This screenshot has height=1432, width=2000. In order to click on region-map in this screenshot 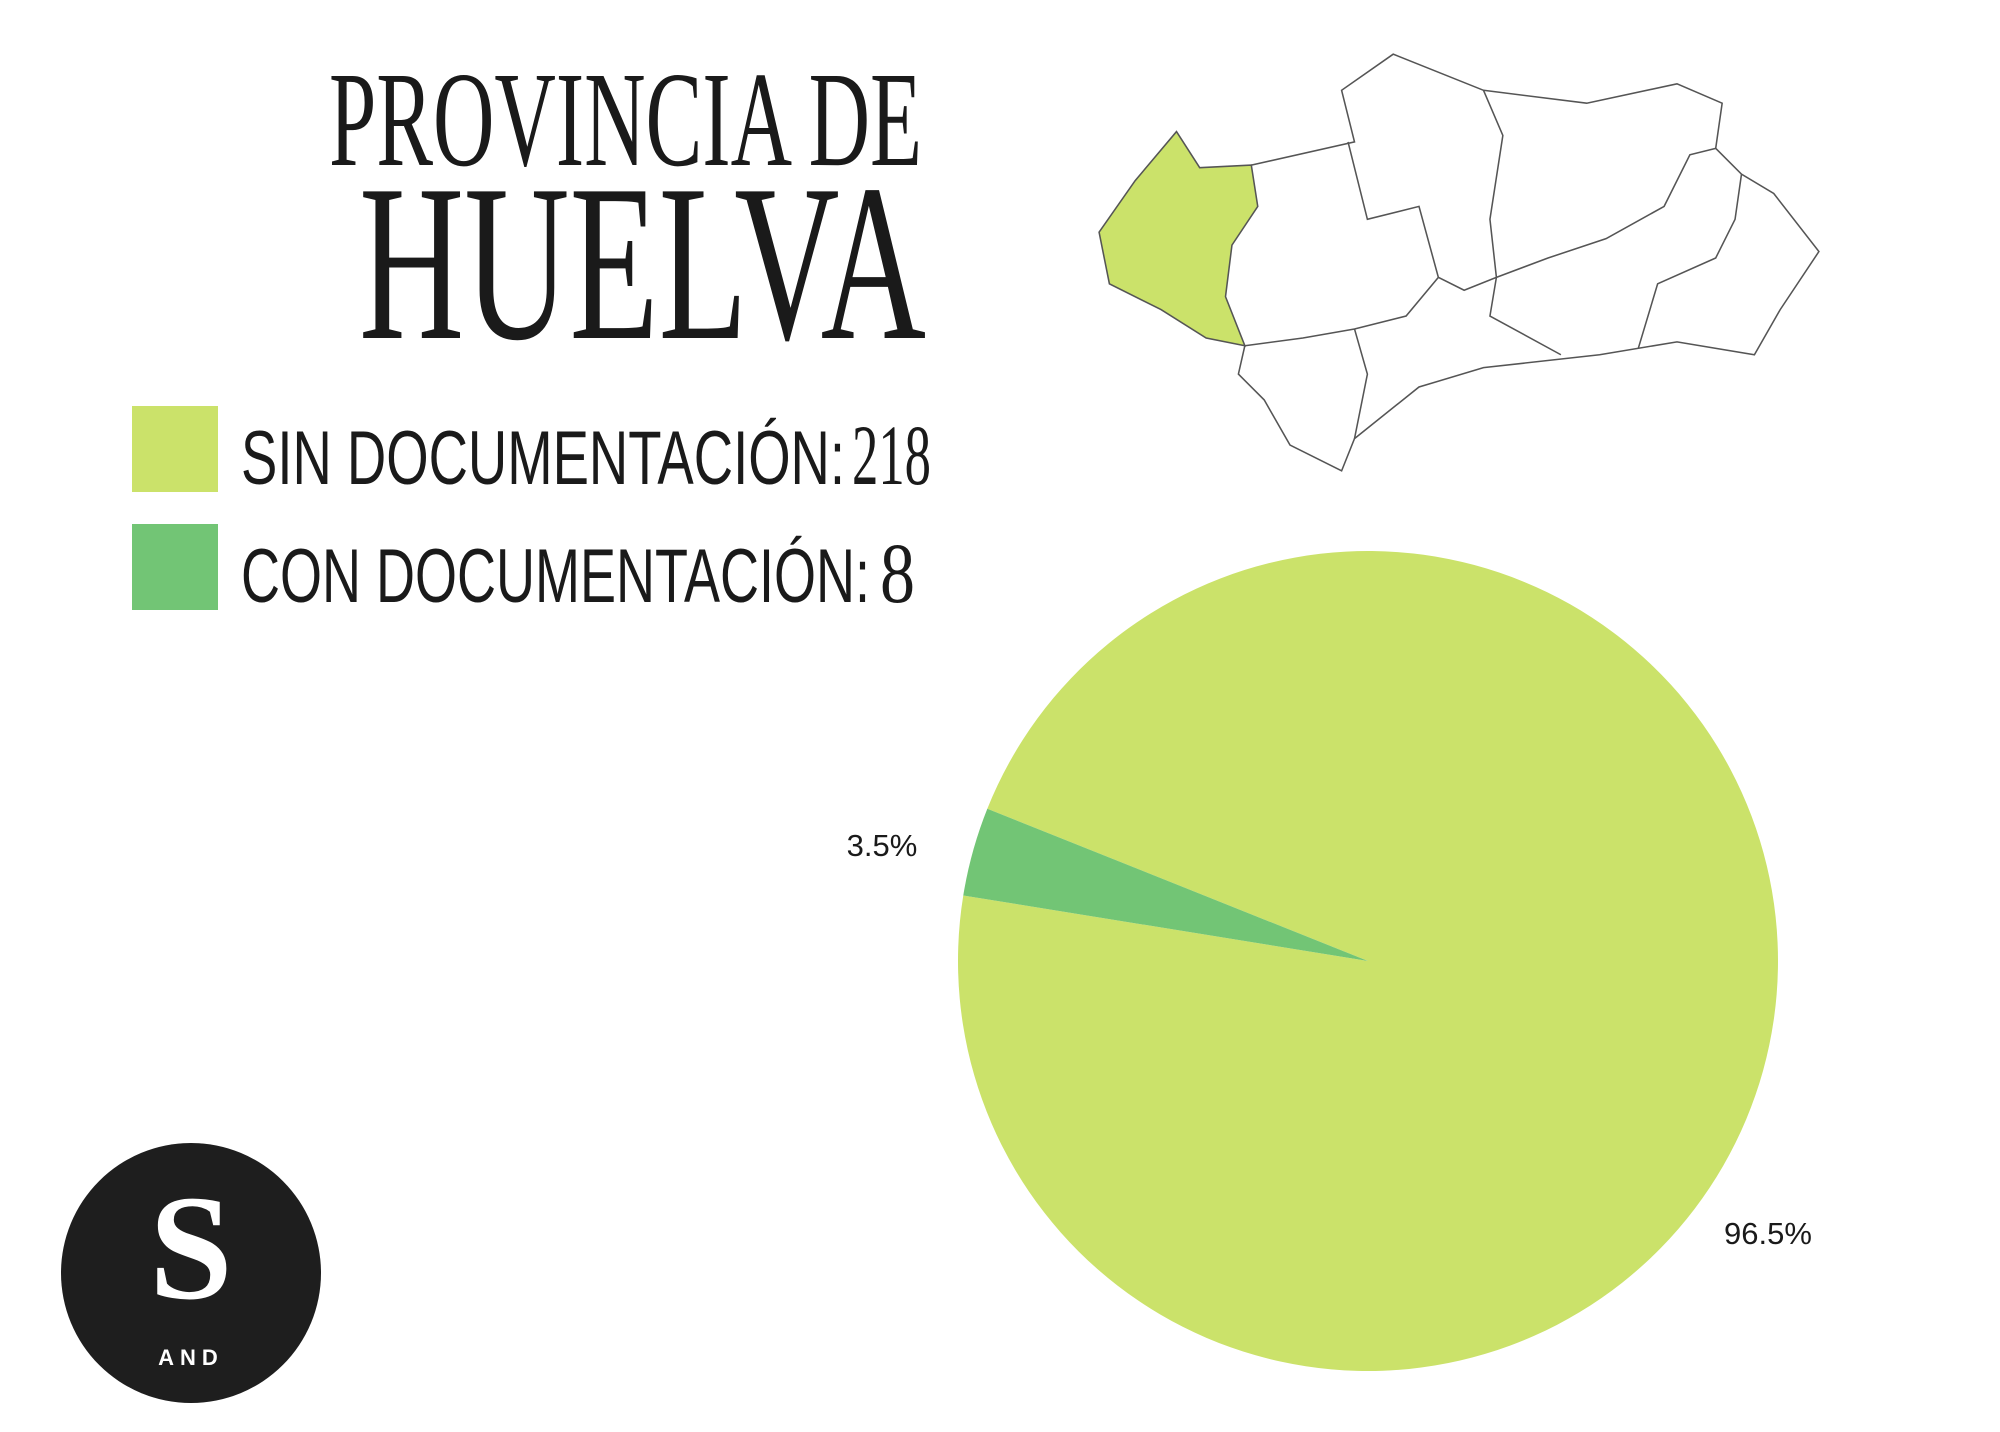, I will do `click(1459, 262)`.